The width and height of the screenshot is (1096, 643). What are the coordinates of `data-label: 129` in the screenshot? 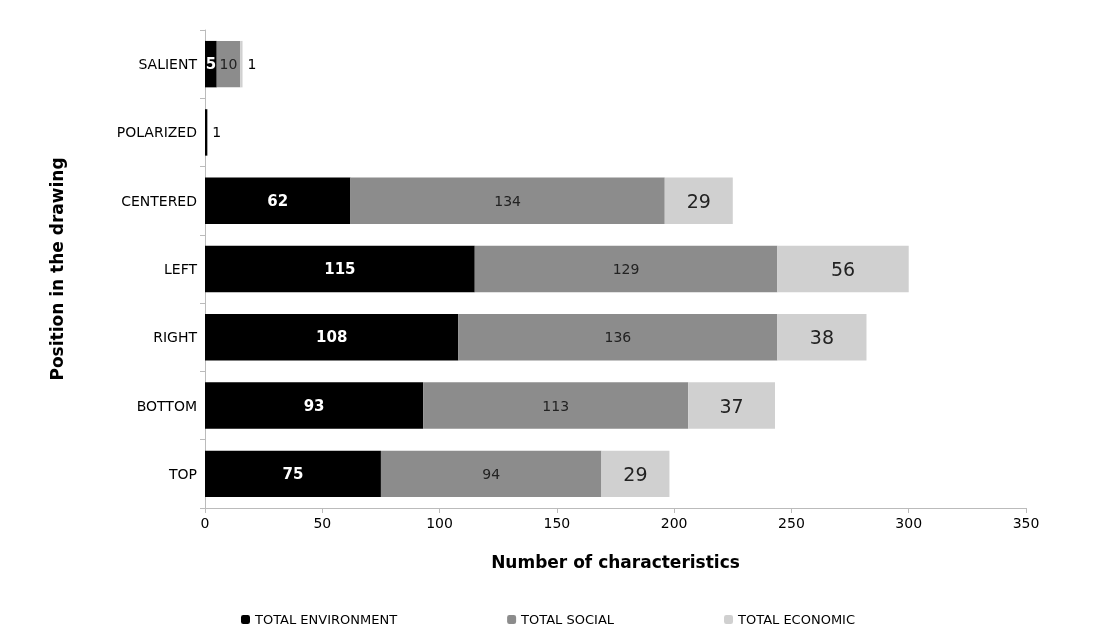 It's located at (626, 269).